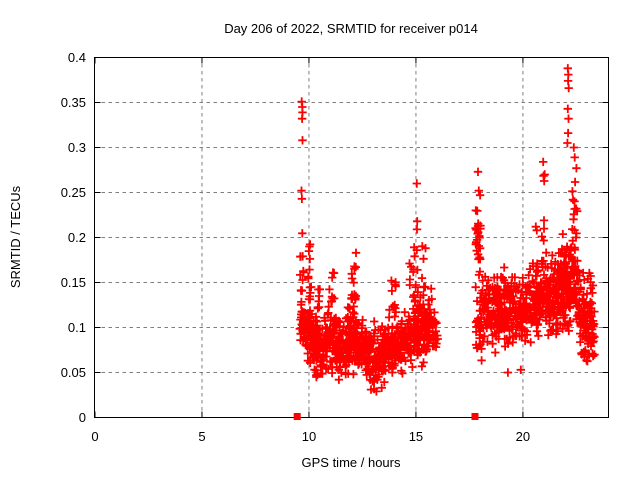 This screenshot has height=480, width=640. Describe the element at coordinates (15, 236) in the screenshot. I see `y-axis-label: SRMTID / TECUs` at that location.